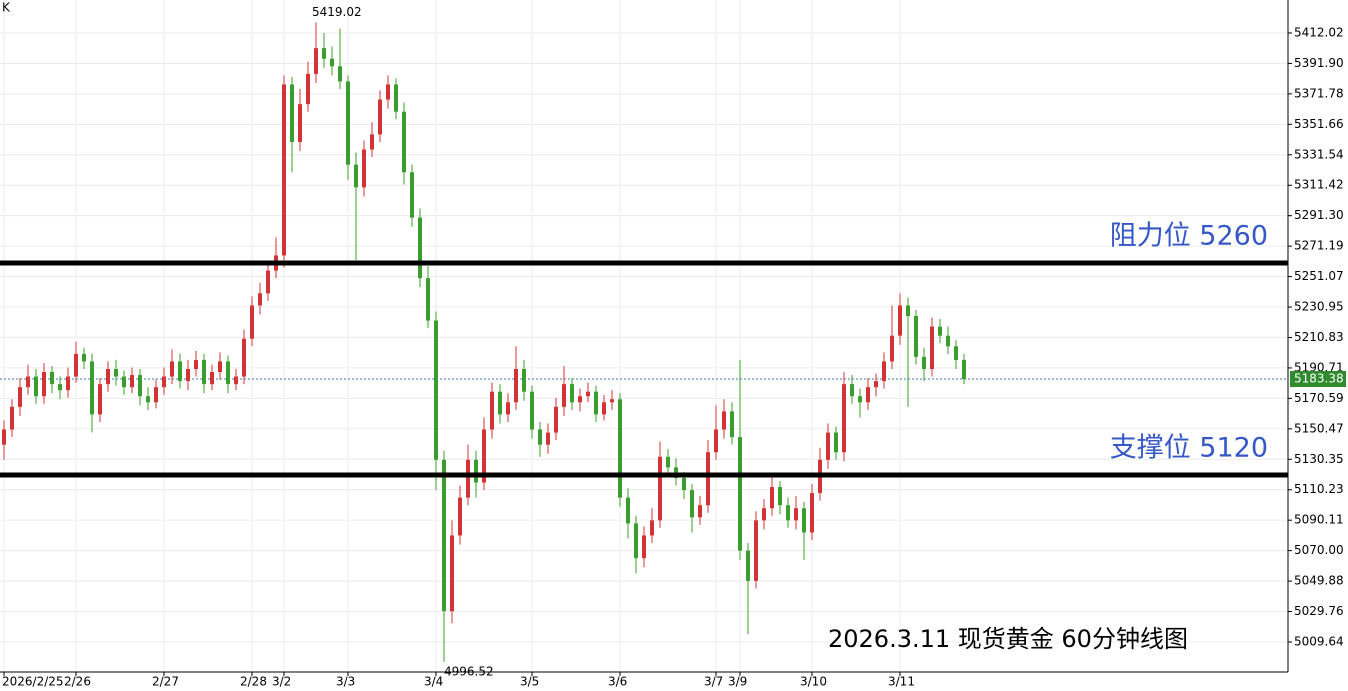 This screenshot has height=691, width=1348. What do you see at coordinates (1319, 154) in the screenshot?
I see `y-tick-label: 5331.54` at bounding box center [1319, 154].